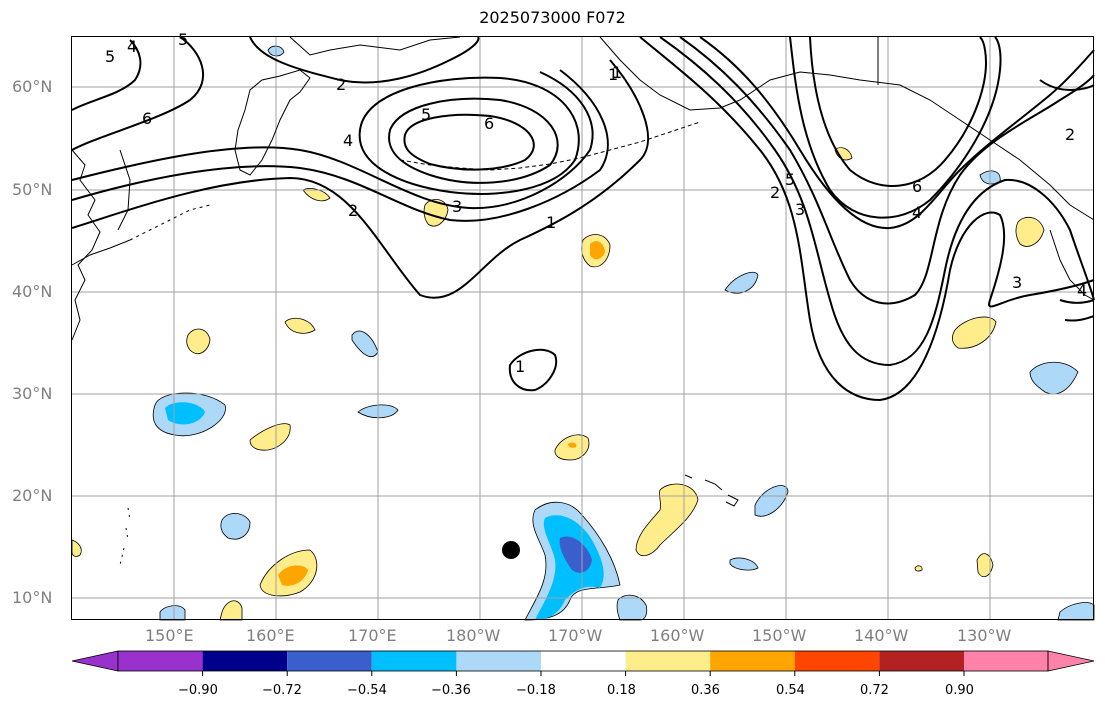  Describe the element at coordinates (511, 550) in the screenshot. I see `storm-position-marker` at that location.